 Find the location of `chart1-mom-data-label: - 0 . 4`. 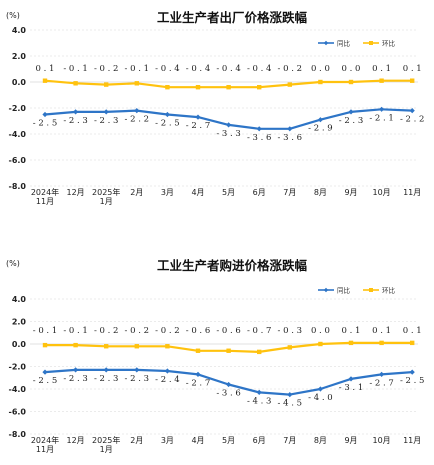

chart1-mom-data-label: - 0 . 4 is located at coordinates (228, 69).